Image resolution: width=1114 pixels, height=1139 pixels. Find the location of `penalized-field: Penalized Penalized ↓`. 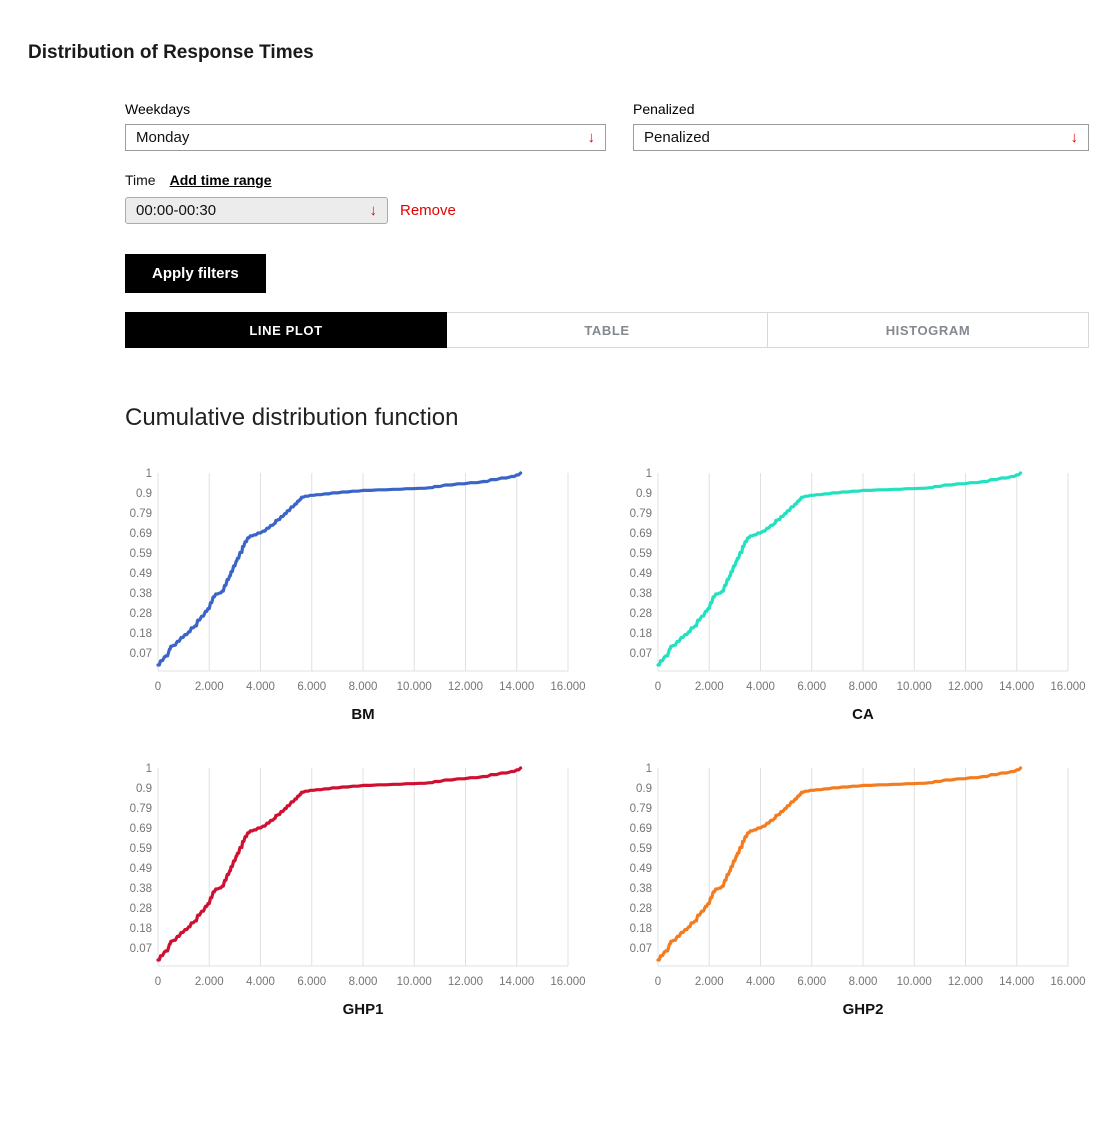

penalized-field: Penalized Penalized ↓ is located at coordinates (861, 126).